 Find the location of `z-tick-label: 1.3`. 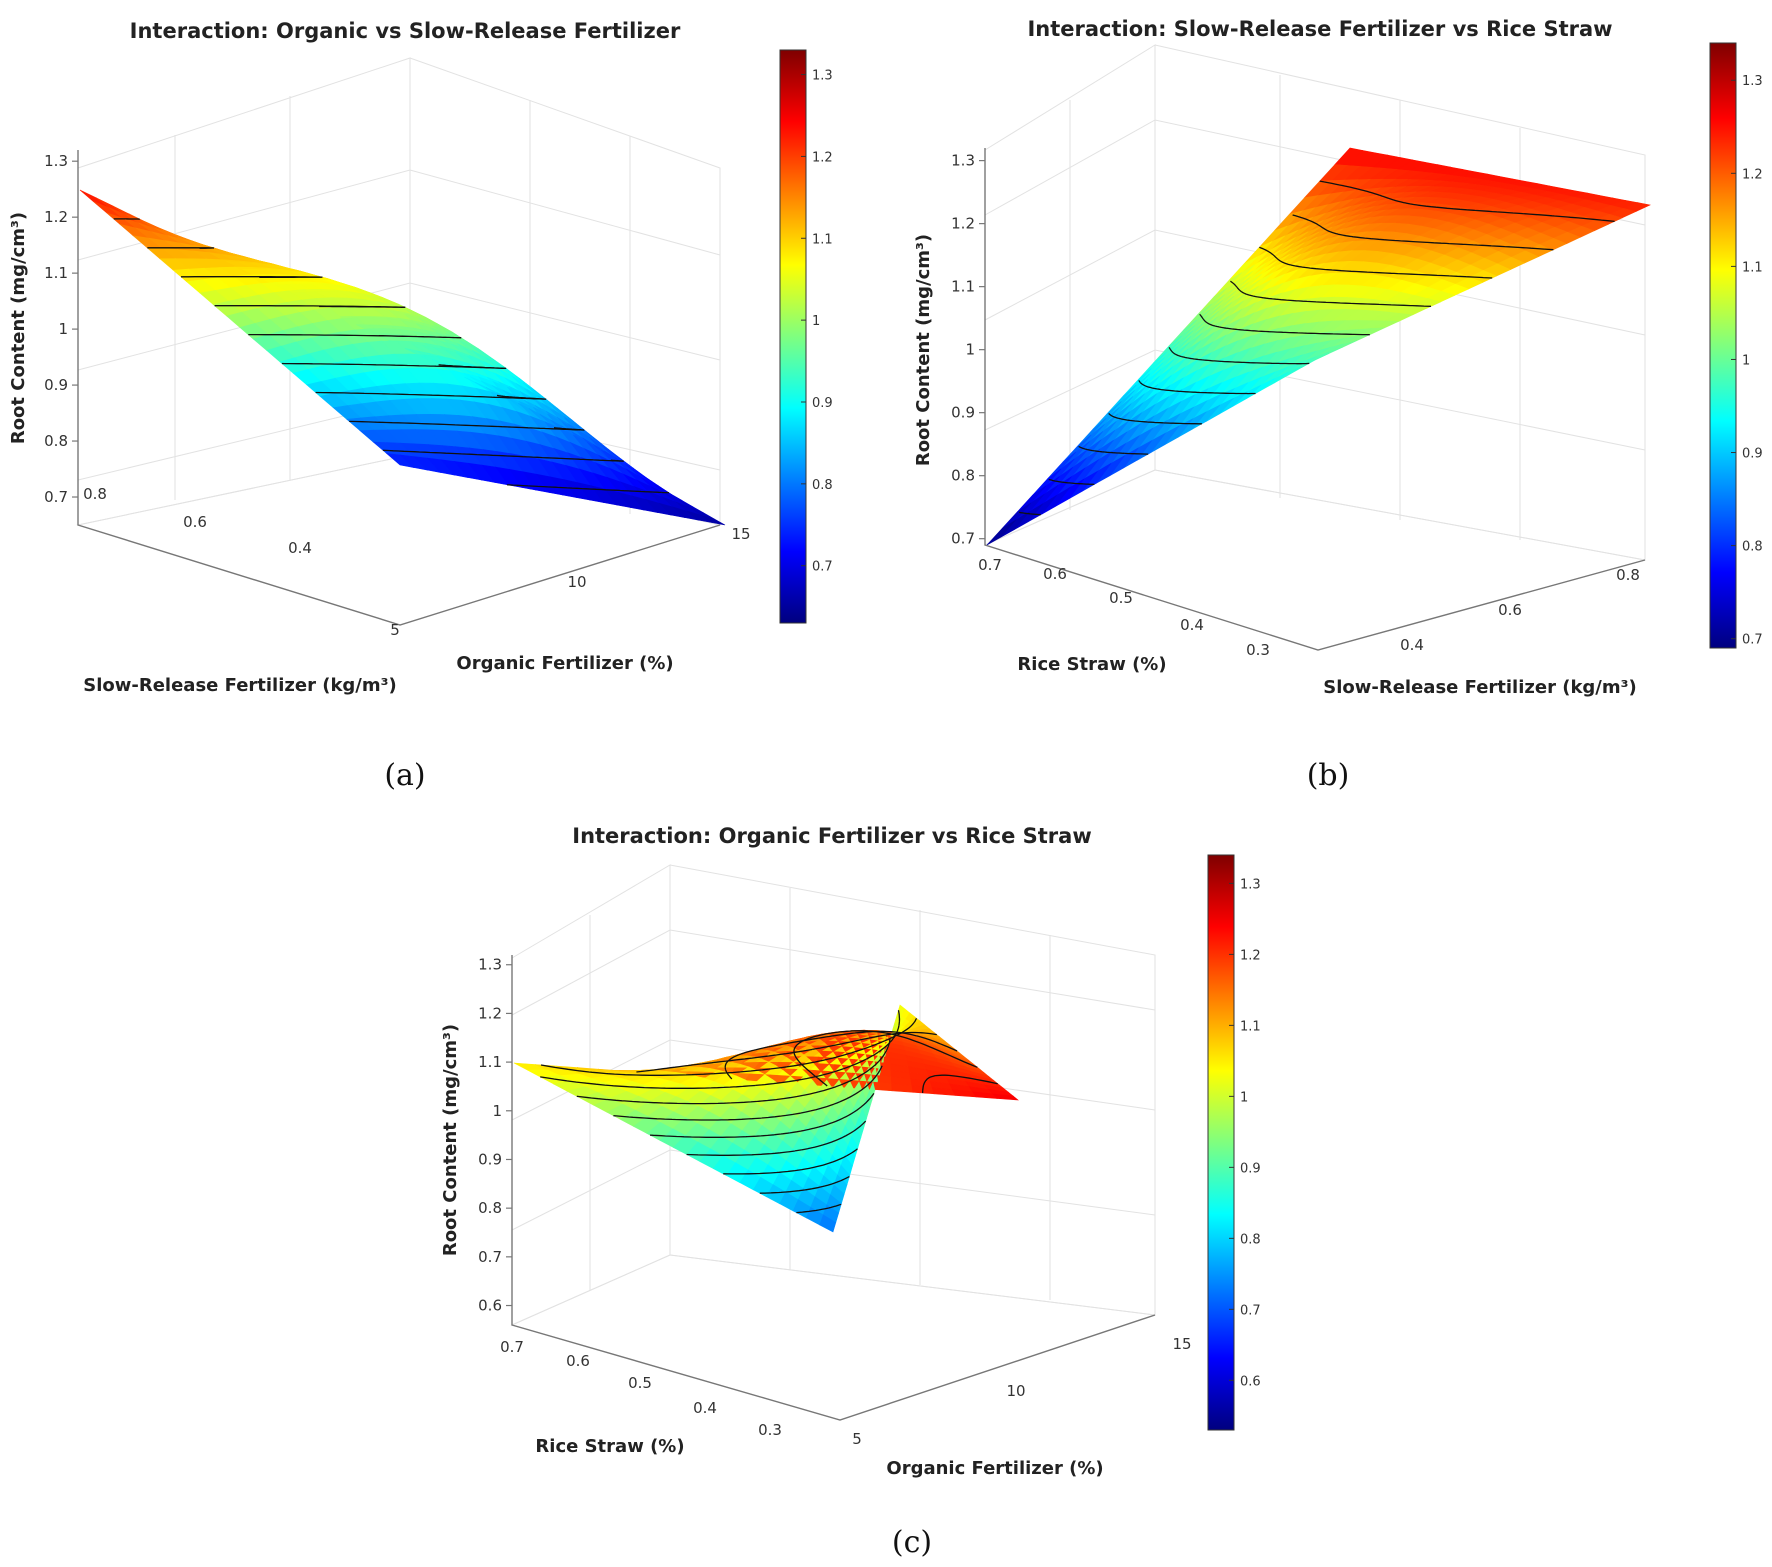

z-tick-label: 1.3 is located at coordinates (490, 965).